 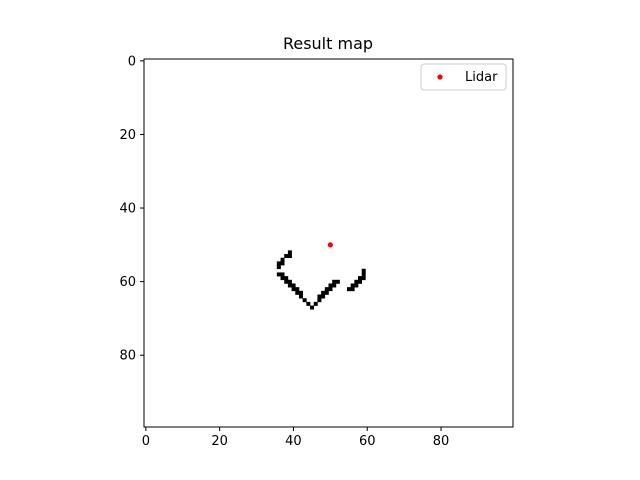 I want to click on y-tick-label: 20, so click(x=127, y=135).